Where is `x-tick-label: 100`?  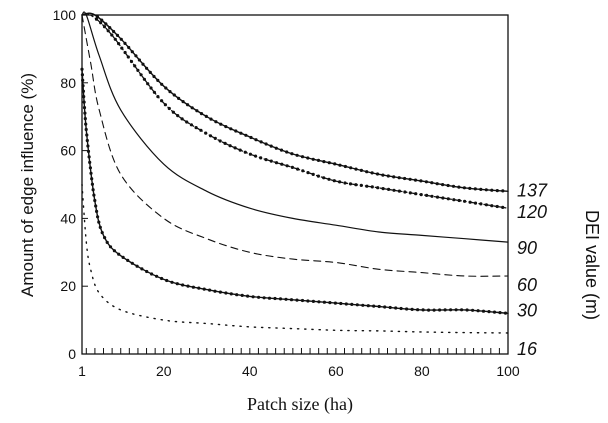 x-tick-label: 100 is located at coordinates (508, 371).